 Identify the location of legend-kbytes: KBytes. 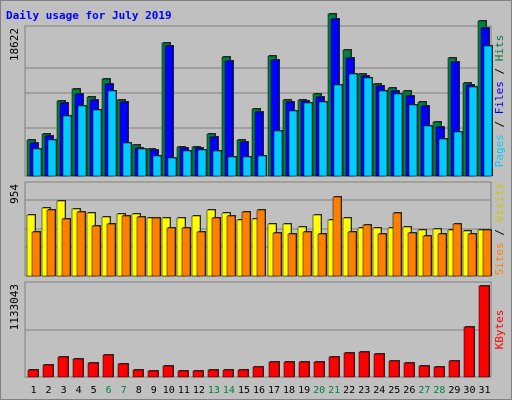
(499, 330).